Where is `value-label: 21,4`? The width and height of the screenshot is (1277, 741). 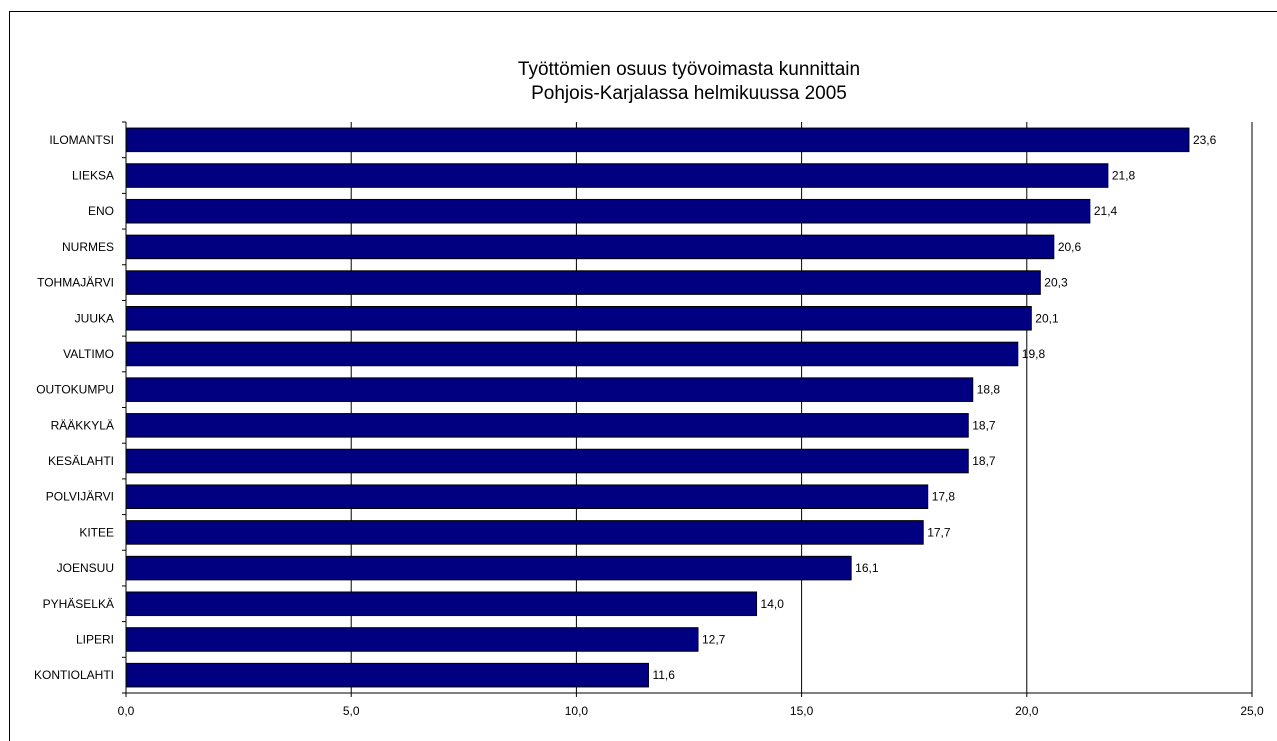
value-label: 21,4 is located at coordinates (1106, 211).